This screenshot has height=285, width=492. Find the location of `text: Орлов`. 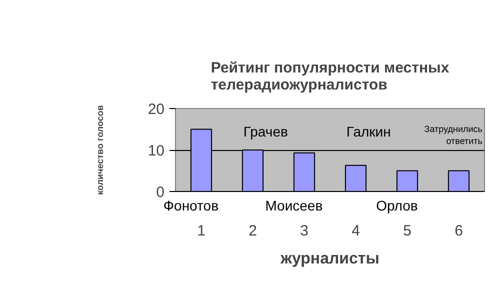

text: Орлов is located at coordinates (397, 206).